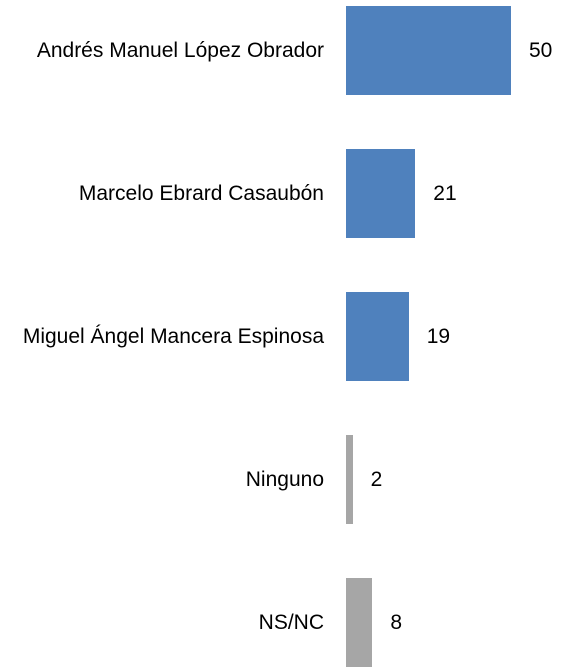 This screenshot has width=563, height=667. I want to click on category-text: Miguel Ángel Mancera Espinosa, so click(173, 336).